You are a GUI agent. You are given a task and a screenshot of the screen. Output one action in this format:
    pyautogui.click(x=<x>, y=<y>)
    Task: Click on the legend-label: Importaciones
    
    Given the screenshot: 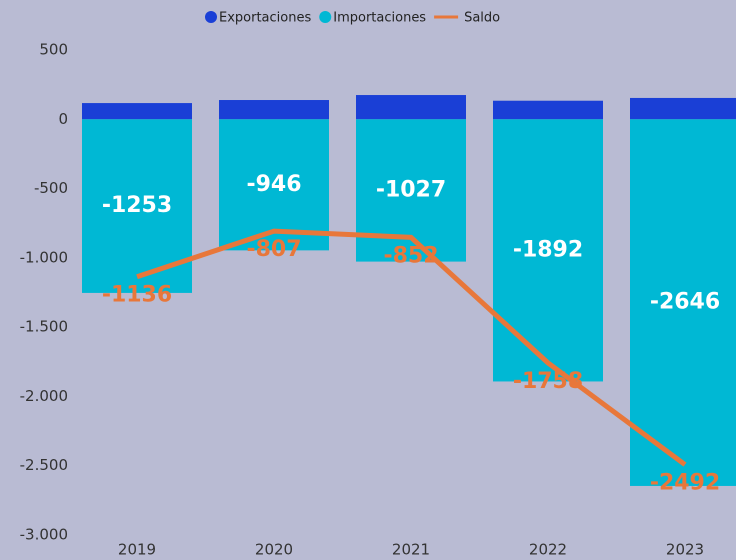 What is the action you would take?
    pyautogui.click(x=379, y=18)
    